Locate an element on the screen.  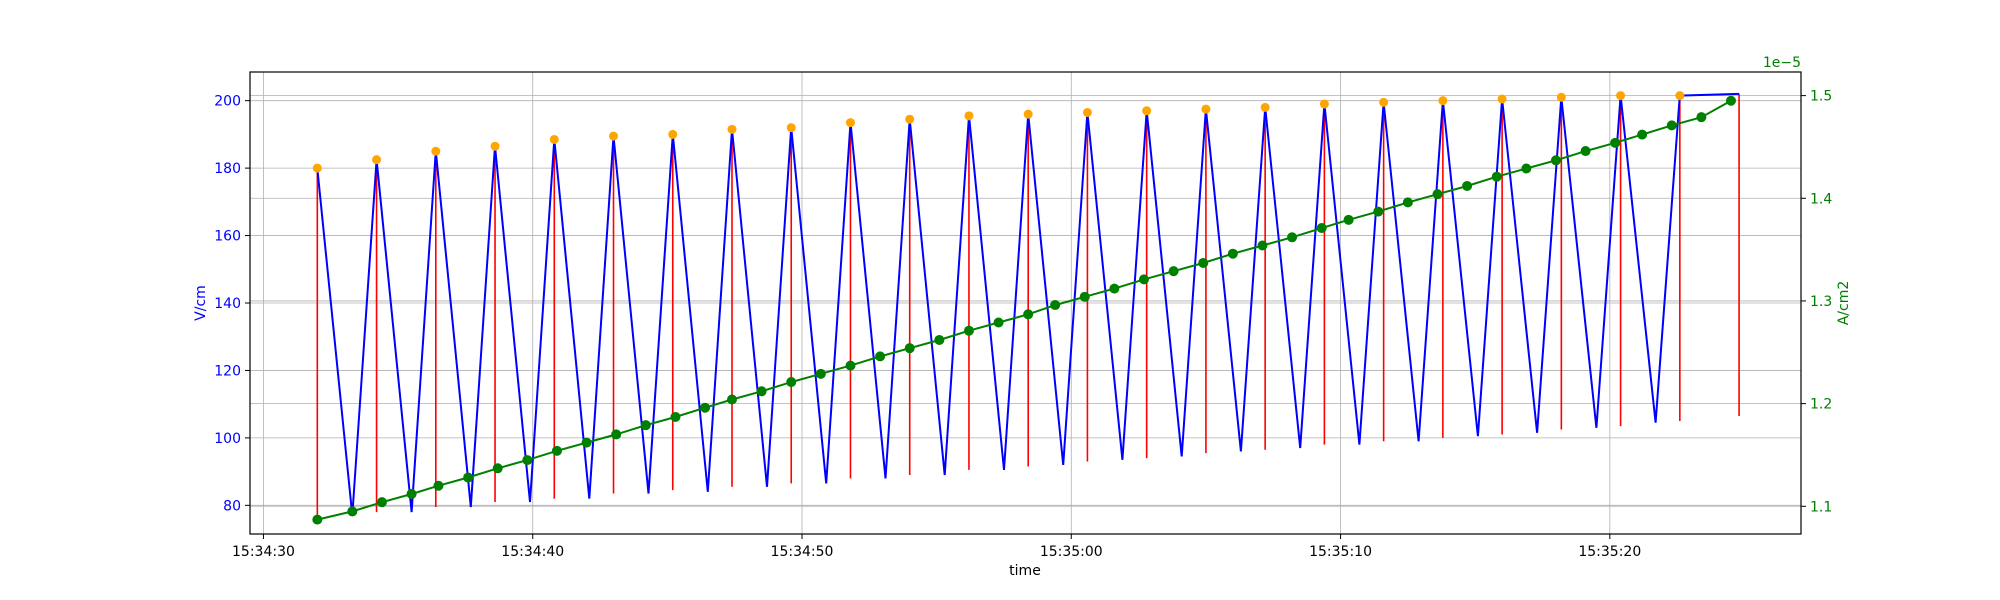
x-tick-label: 15:34:50 is located at coordinates (802, 552).